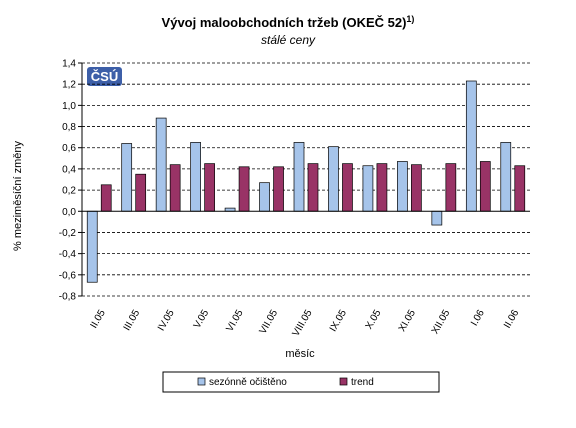  What do you see at coordinates (511, 319) in the screenshot?
I see `x-tick-label: II.06` at bounding box center [511, 319].